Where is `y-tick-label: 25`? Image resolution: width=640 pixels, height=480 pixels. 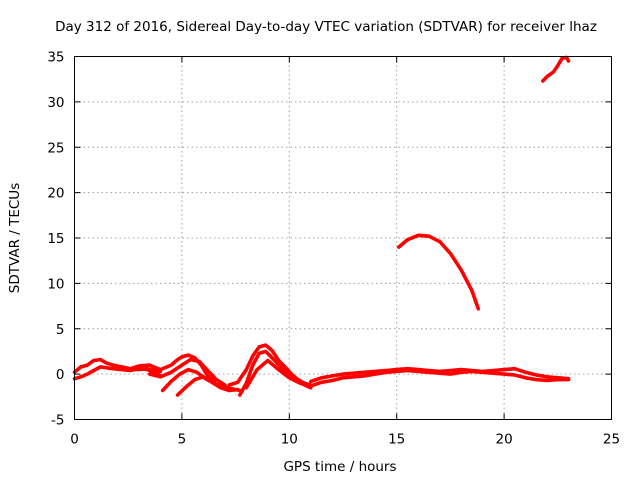 y-tick-label: 25 is located at coordinates (55, 148).